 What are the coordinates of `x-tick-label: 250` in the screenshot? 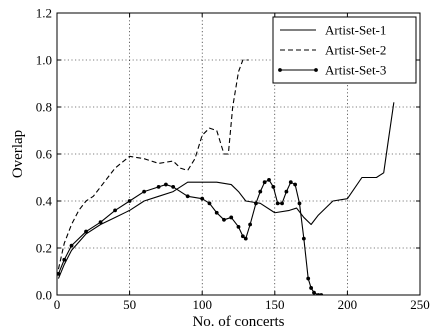 It's located at (420, 304).